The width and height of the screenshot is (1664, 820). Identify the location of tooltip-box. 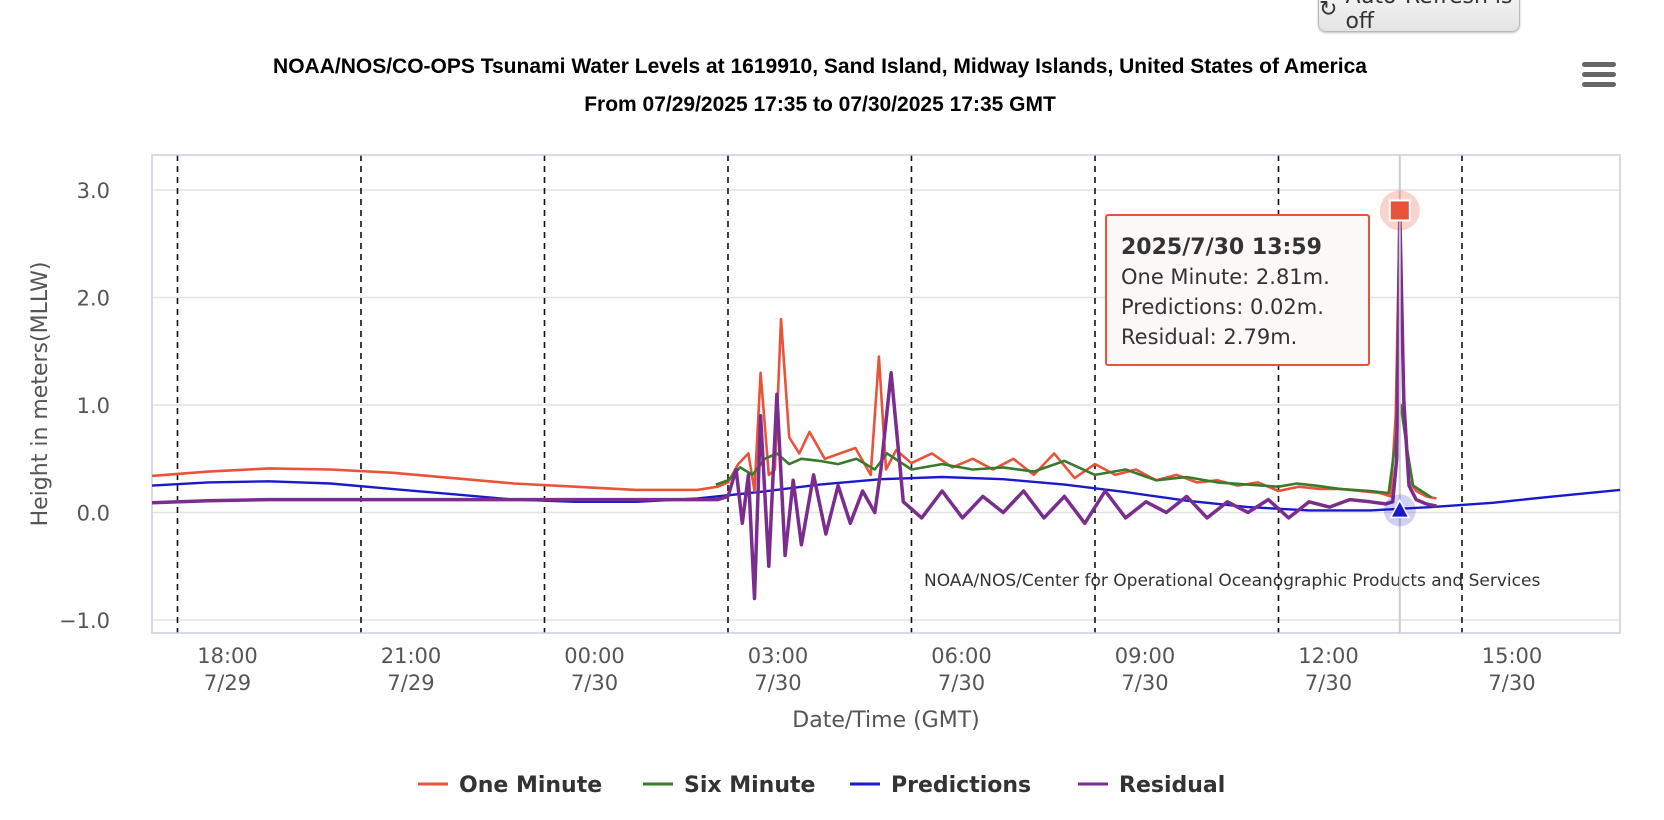
(1237, 290).